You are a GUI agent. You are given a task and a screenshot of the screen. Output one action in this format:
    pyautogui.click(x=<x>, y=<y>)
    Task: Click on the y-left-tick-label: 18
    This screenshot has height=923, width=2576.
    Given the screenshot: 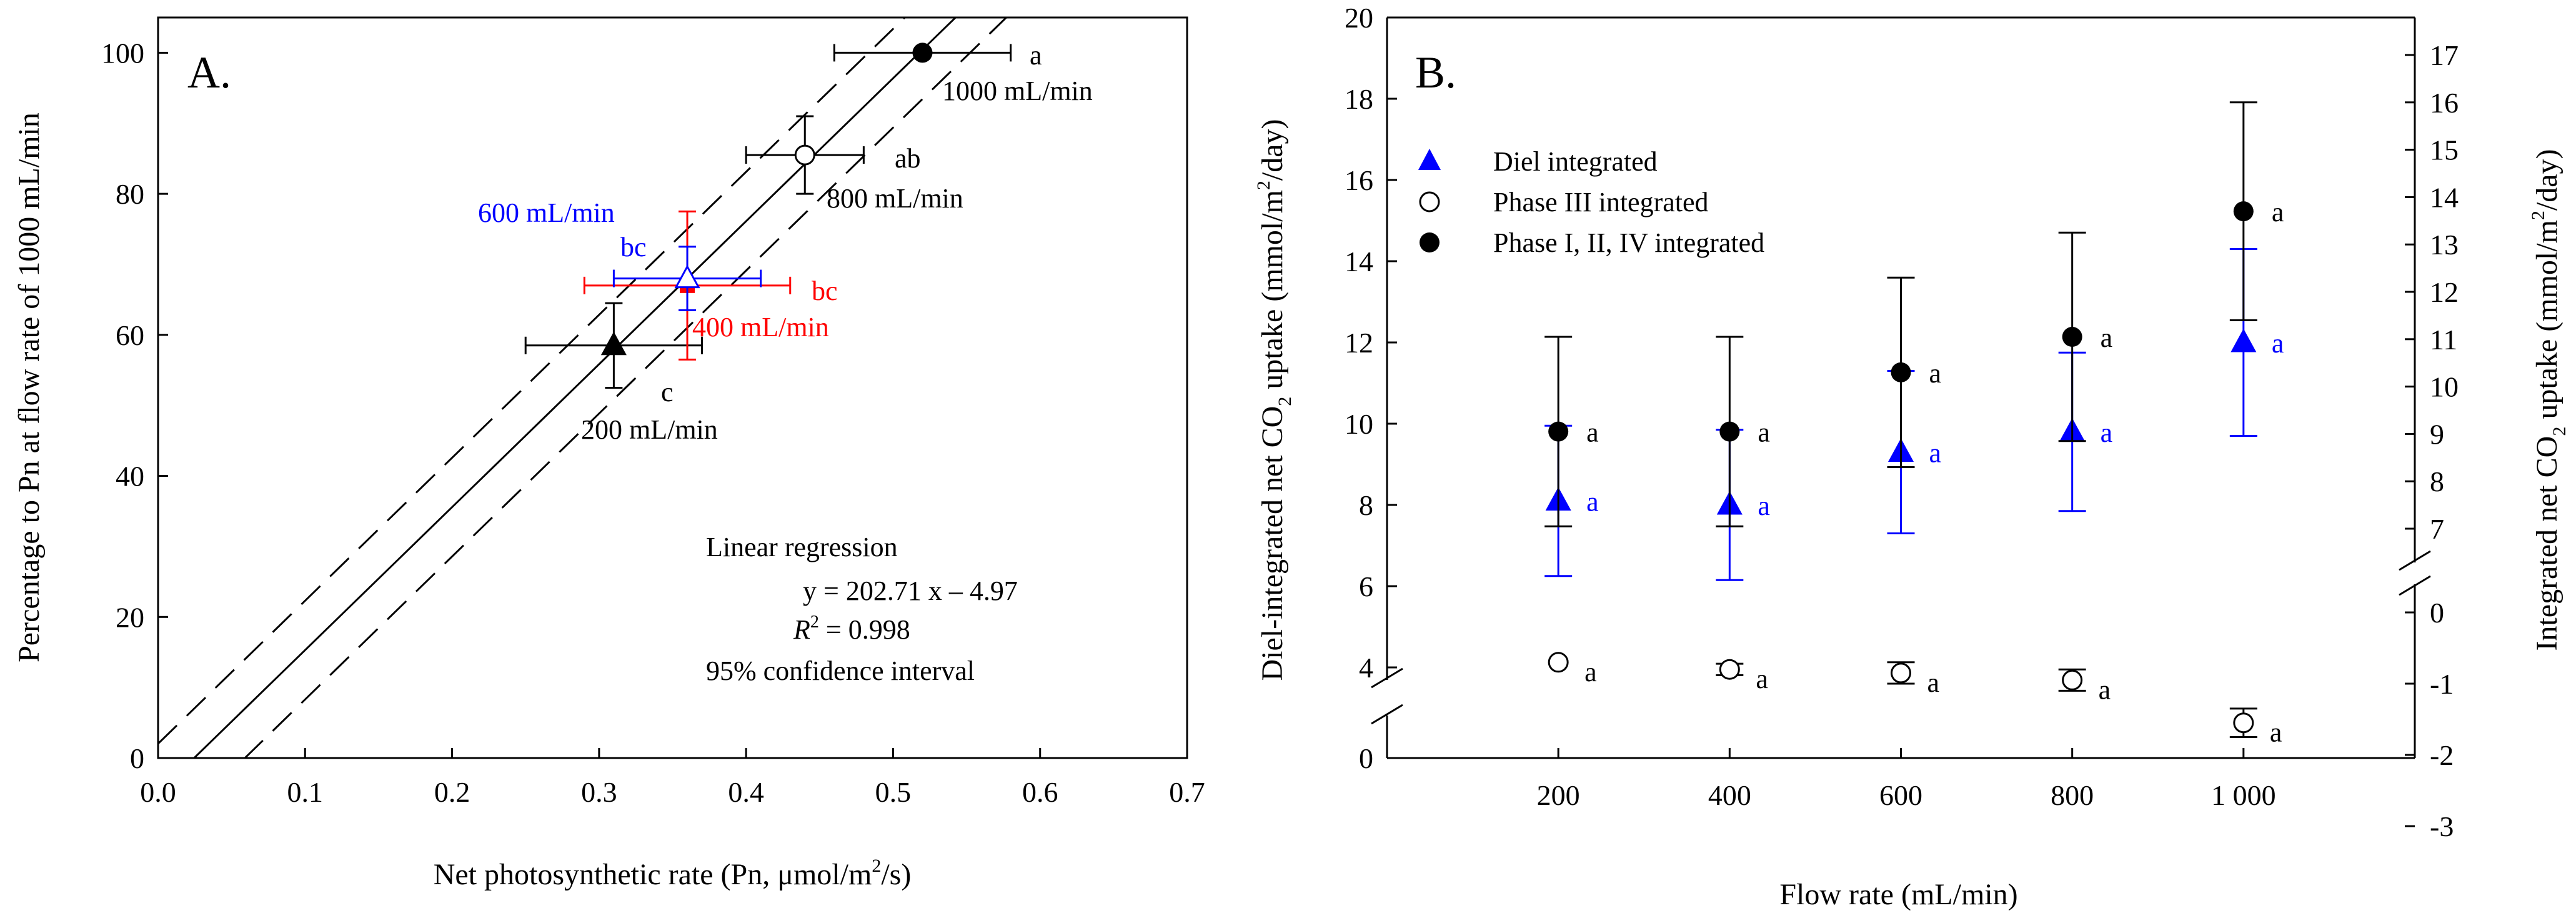 What is the action you would take?
    pyautogui.click(x=1359, y=99)
    